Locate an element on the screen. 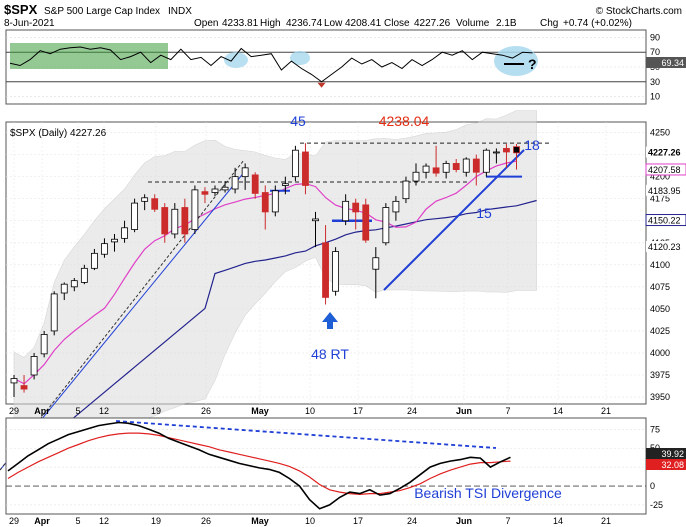 This screenshot has height=527, width=686. chg-value: +0.74 (+0.02%) is located at coordinates (597, 23).